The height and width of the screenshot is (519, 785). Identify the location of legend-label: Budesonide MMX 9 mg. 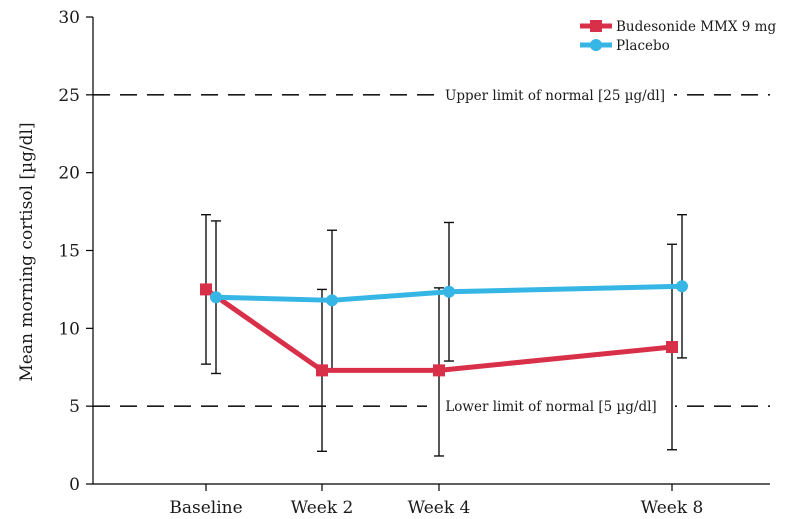
(696, 27).